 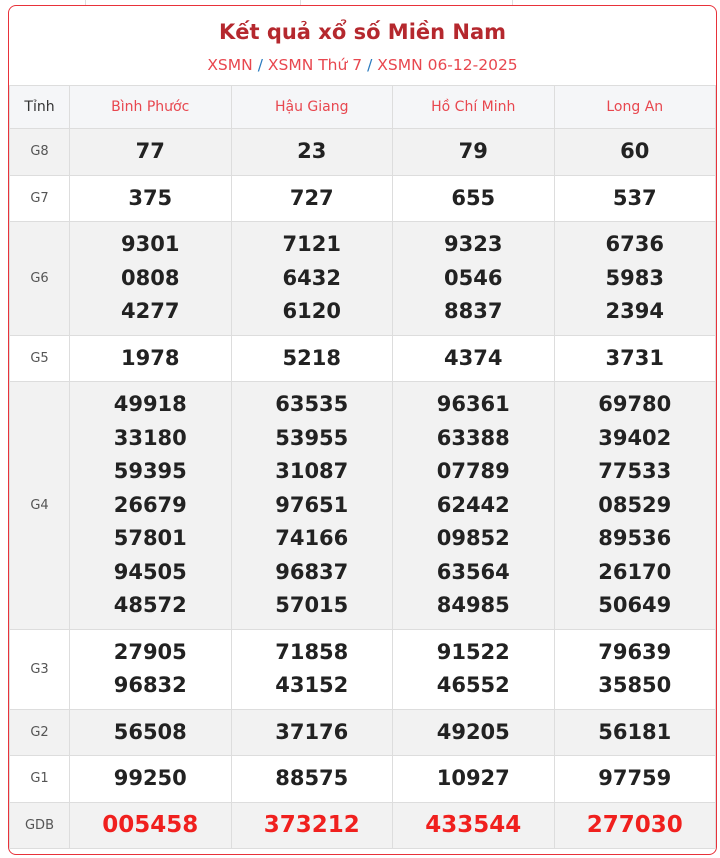 I want to click on result-number: 63388, so click(x=473, y=437).